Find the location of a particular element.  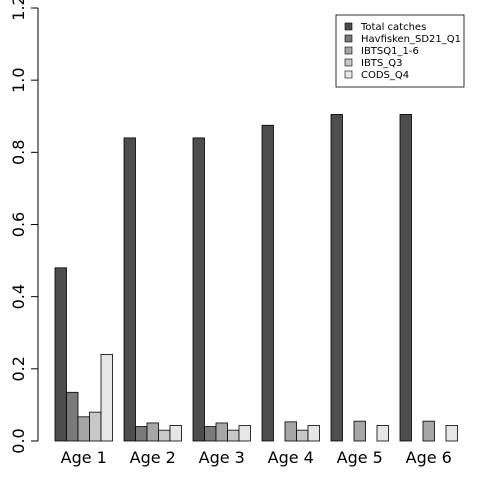

legend-item: Total catches is located at coordinates (385, 27).